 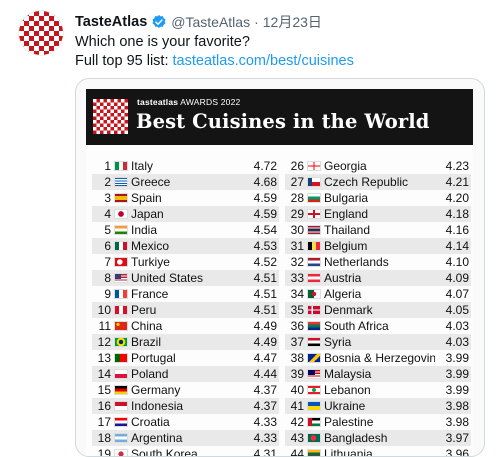 I want to click on verified-badge-icon, so click(x=159, y=22).